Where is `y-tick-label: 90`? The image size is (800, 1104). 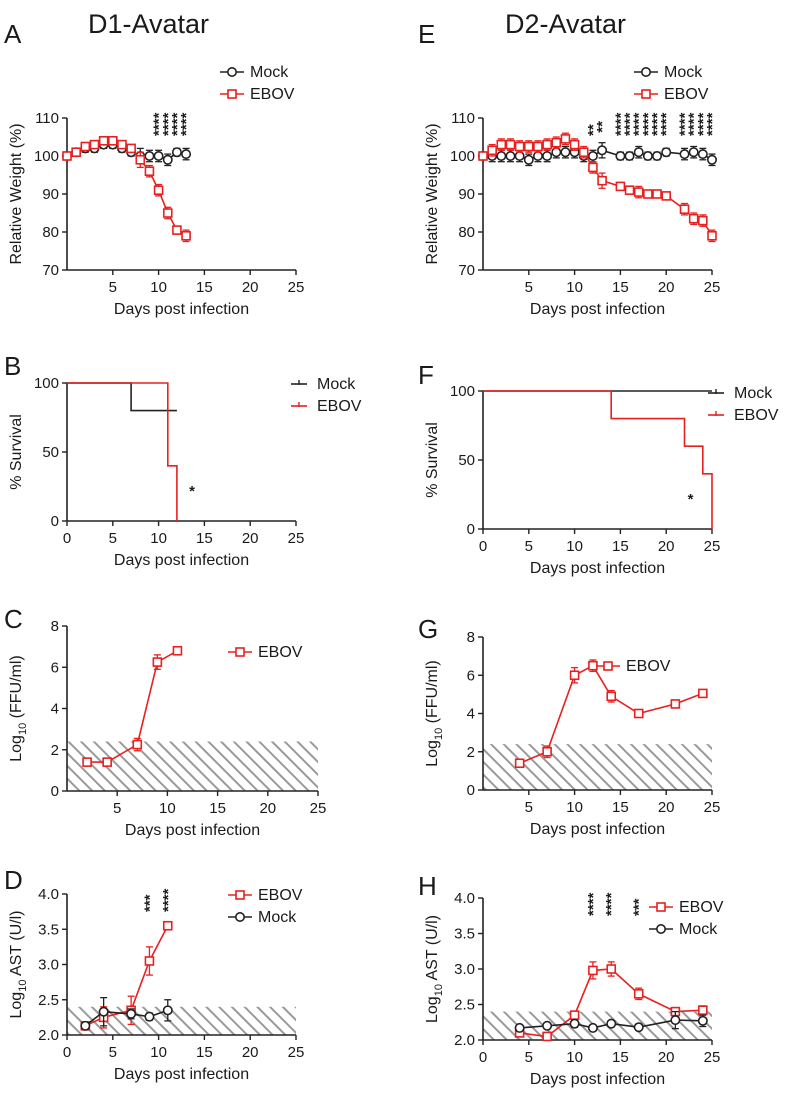
y-tick-label: 90 is located at coordinates (50, 194).